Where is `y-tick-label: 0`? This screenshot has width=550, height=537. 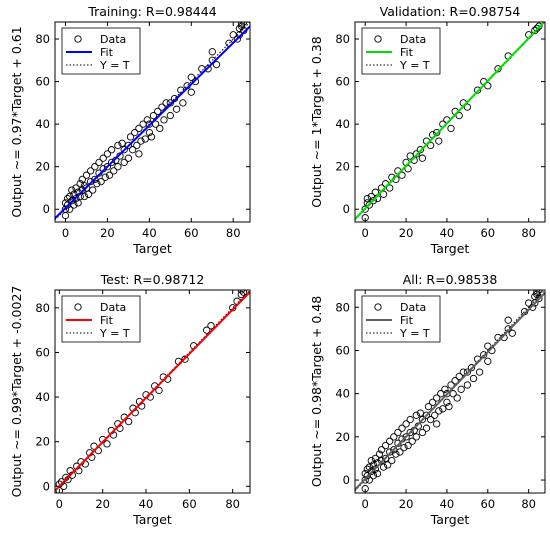 y-tick-label: 0 is located at coordinates (46, 486).